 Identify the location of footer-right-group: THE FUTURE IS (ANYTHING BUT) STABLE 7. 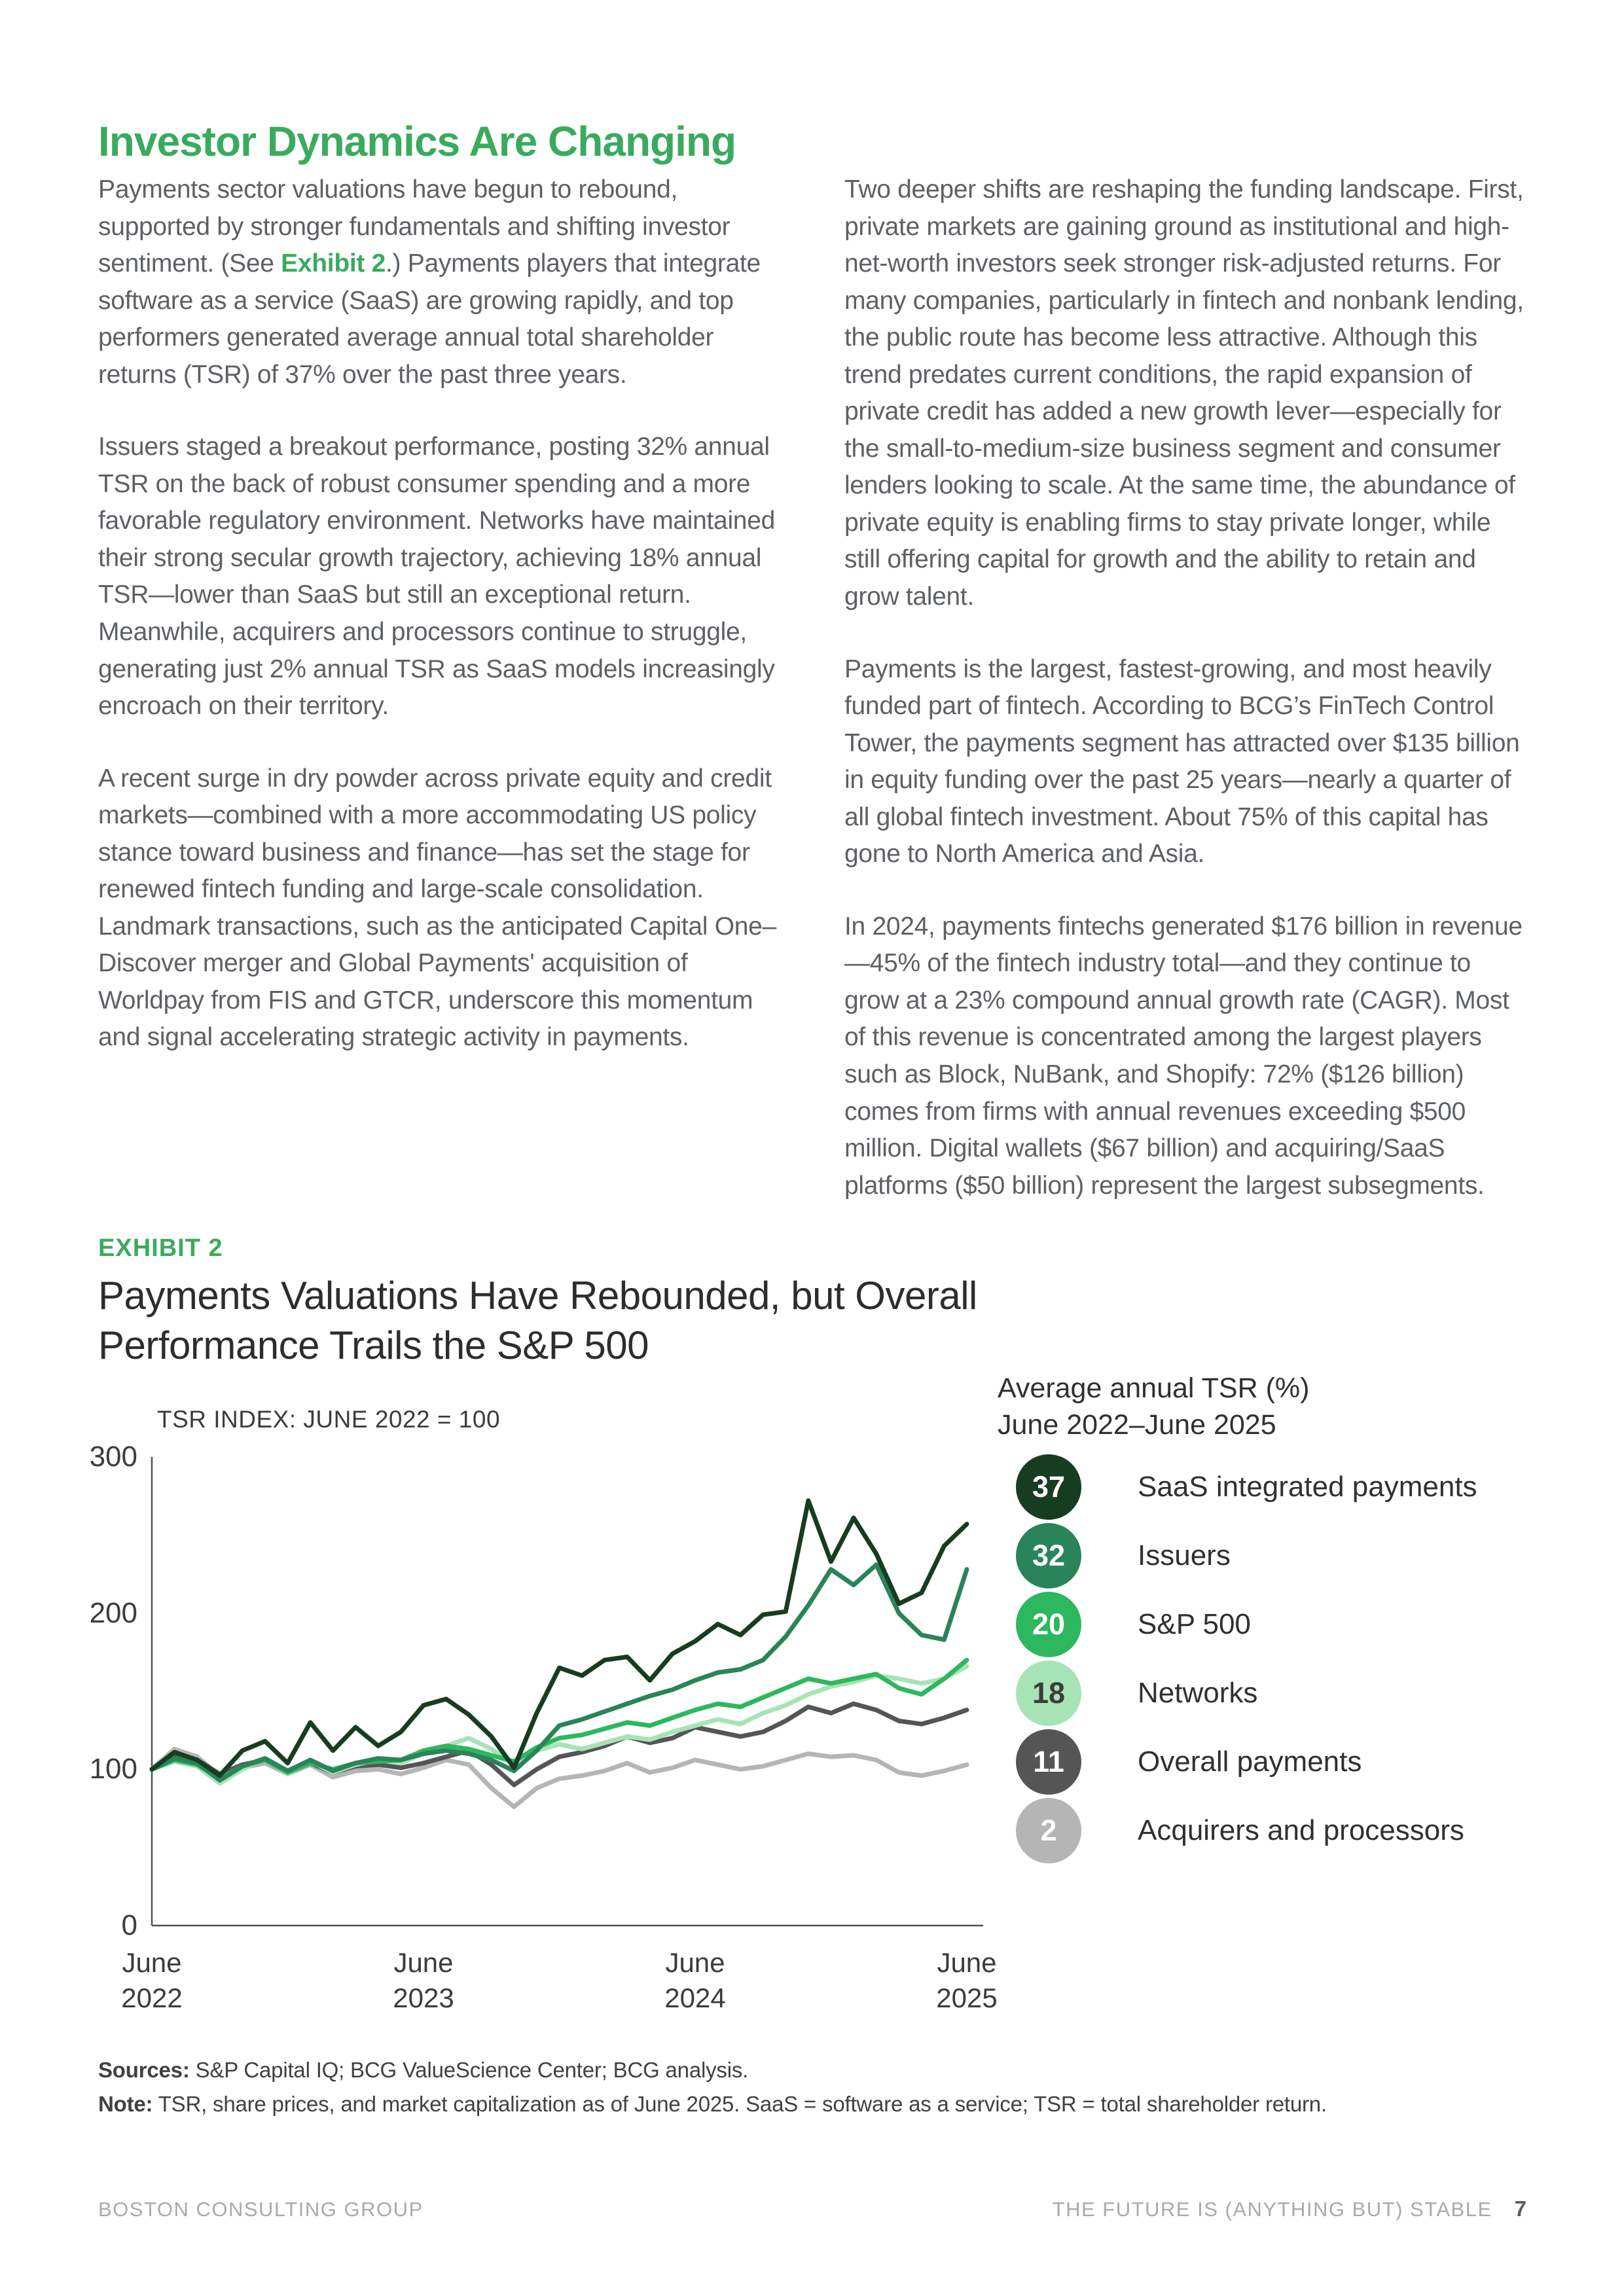
(1289, 2209).